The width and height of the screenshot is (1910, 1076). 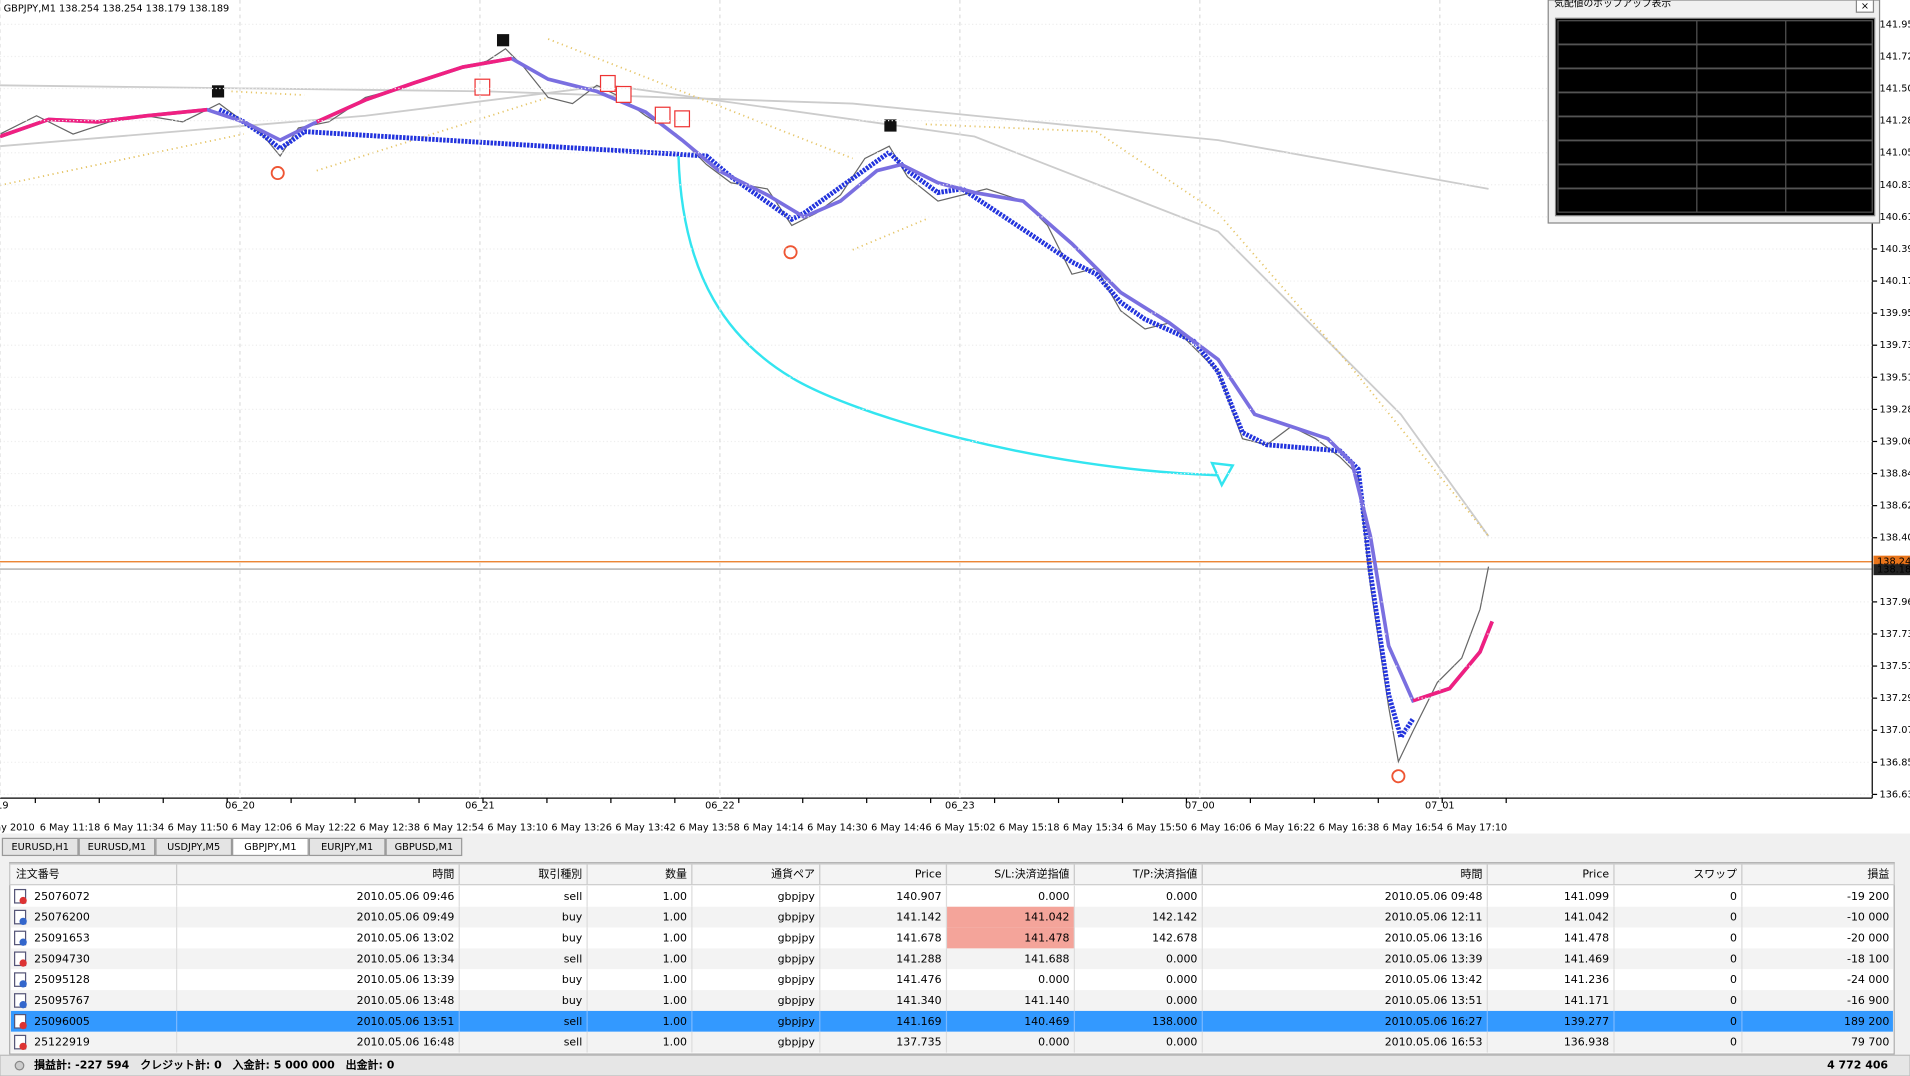 I want to click on table-cell: 141.099, so click(x=1586, y=896).